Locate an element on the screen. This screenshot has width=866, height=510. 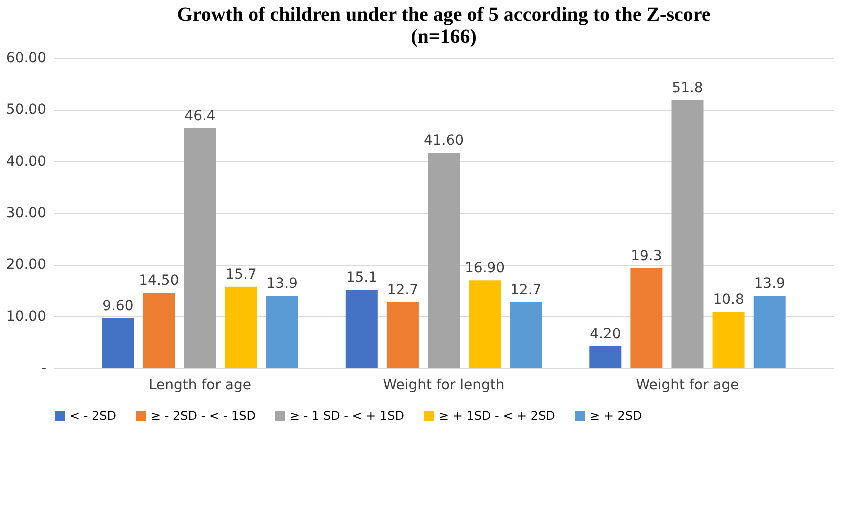
y-tick-label: 10.00 is located at coordinates (26, 316).